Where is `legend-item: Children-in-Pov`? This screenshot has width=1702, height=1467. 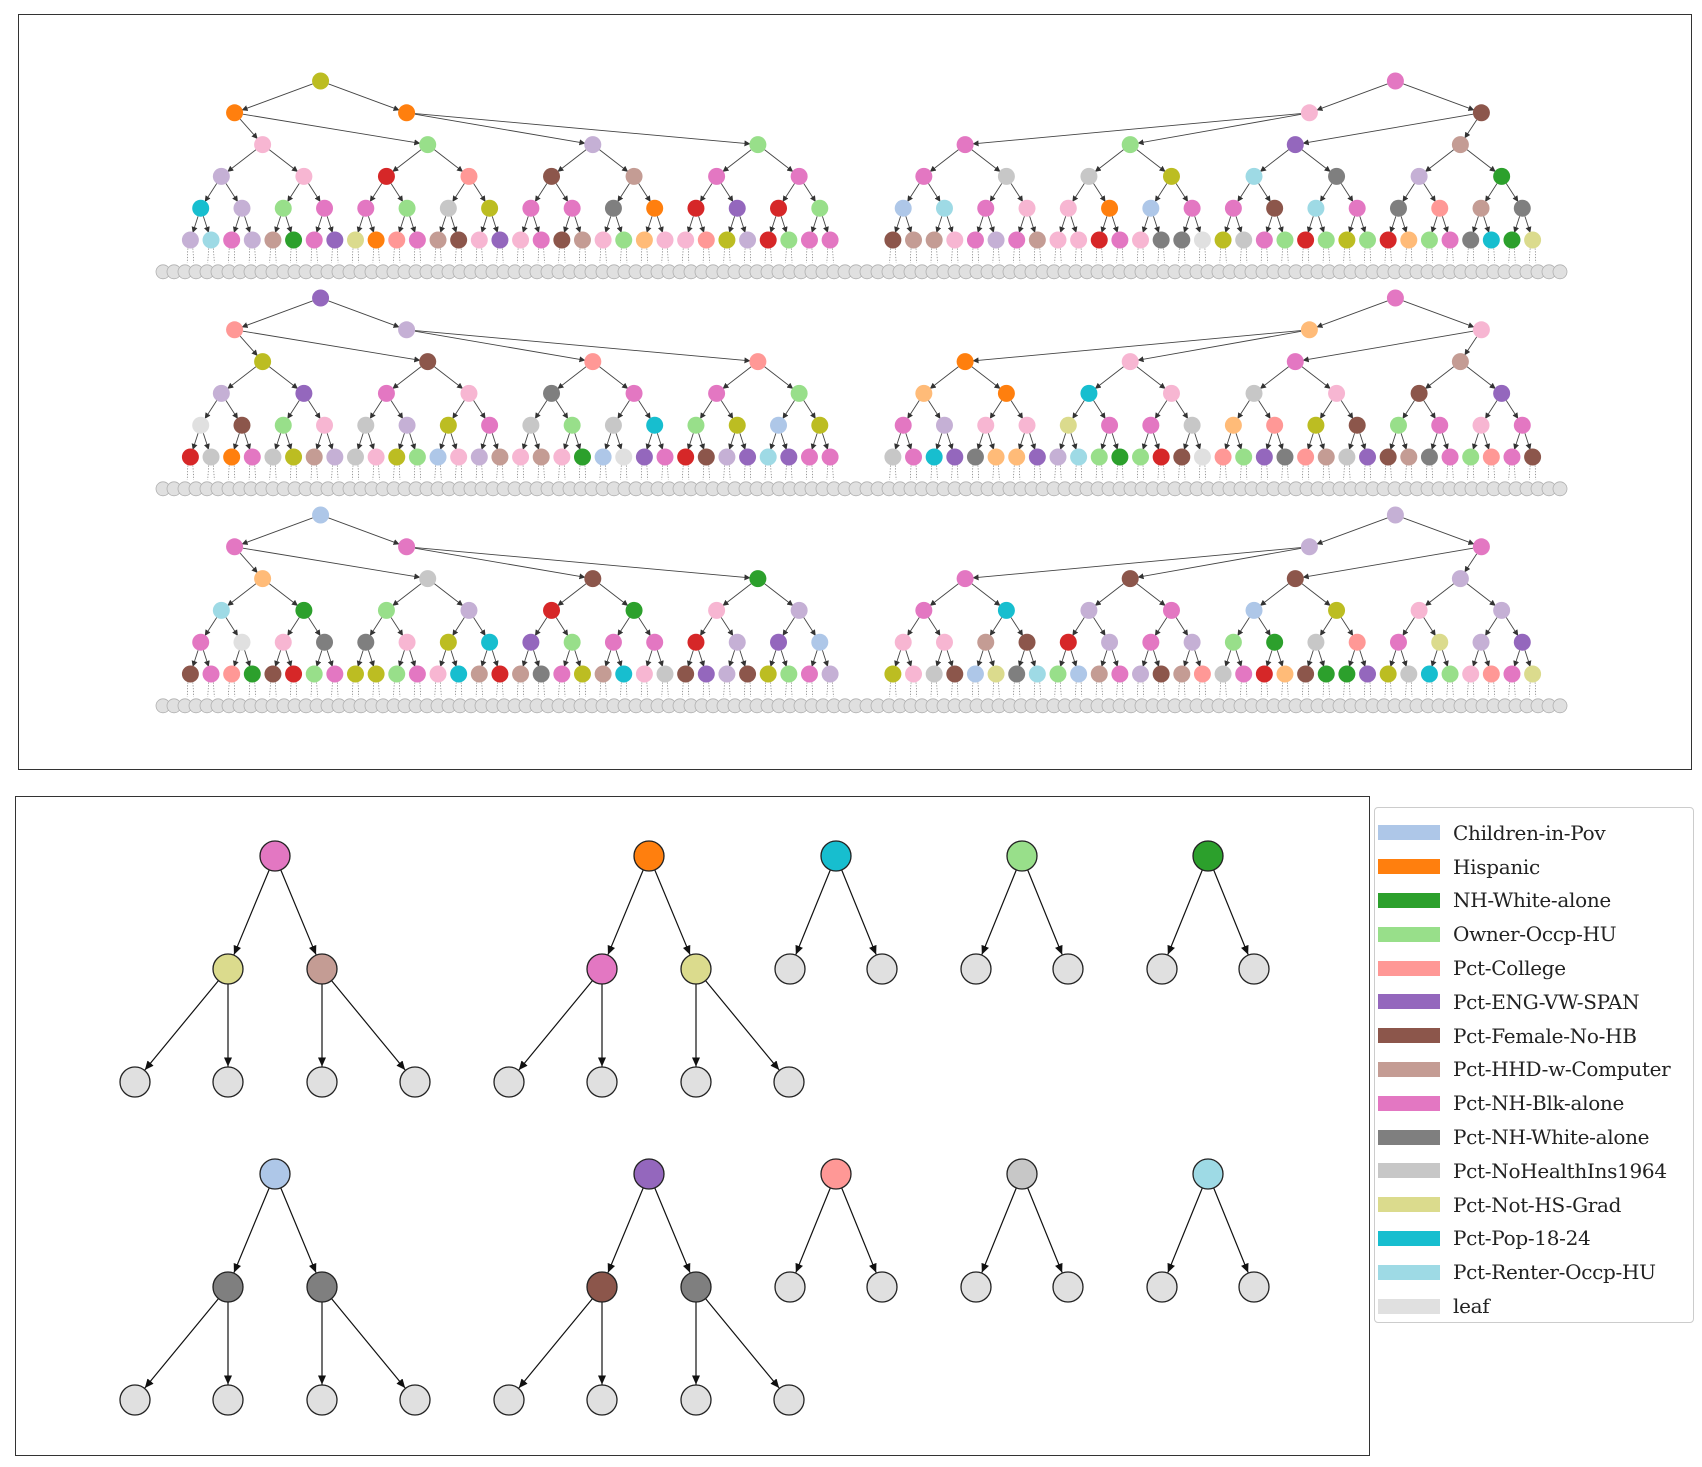
legend-item: Children-in-Pov is located at coordinates (1534, 833).